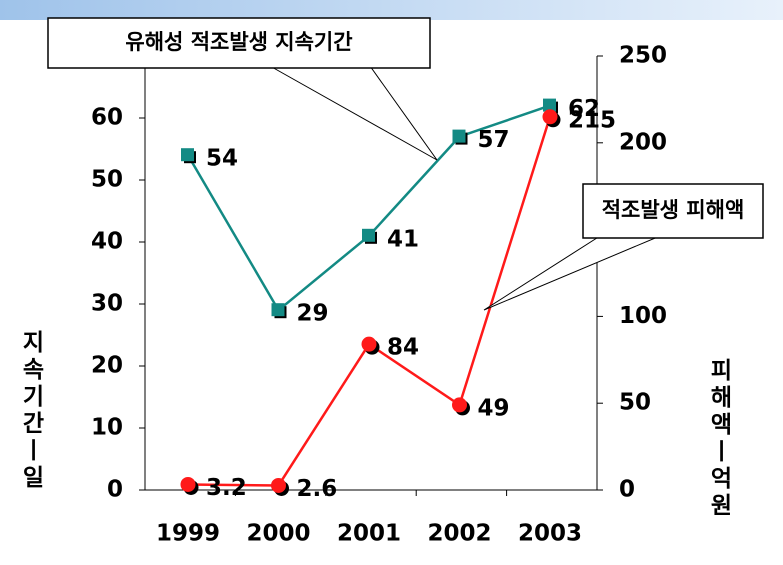  I want to click on y-tick-label: 10, so click(107, 428).